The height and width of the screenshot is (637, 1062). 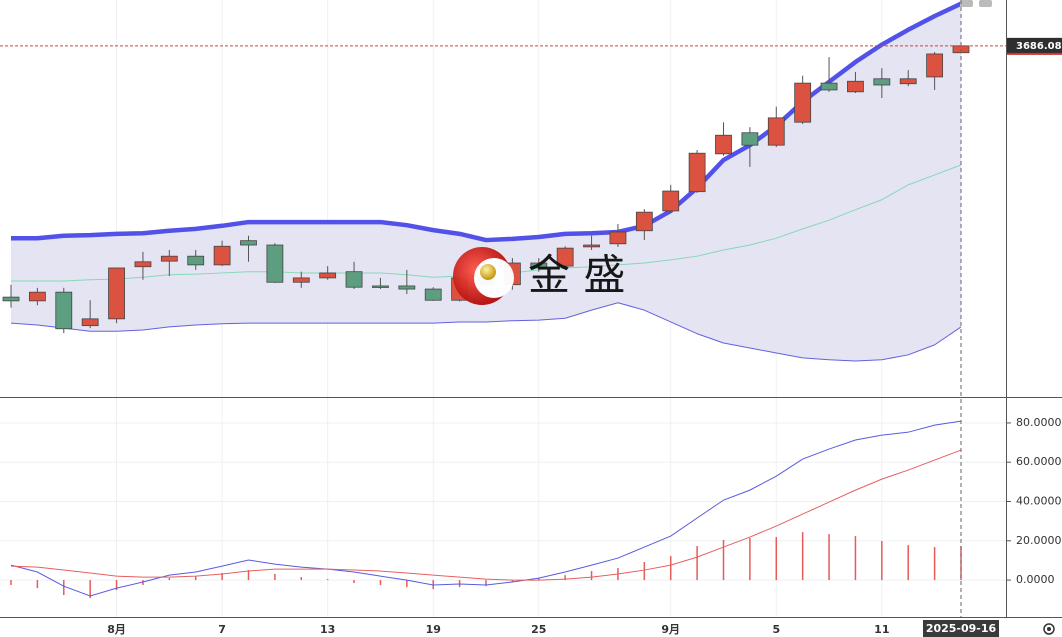 What do you see at coordinates (486, 332) in the screenshot?
I see `band-line` at bounding box center [486, 332].